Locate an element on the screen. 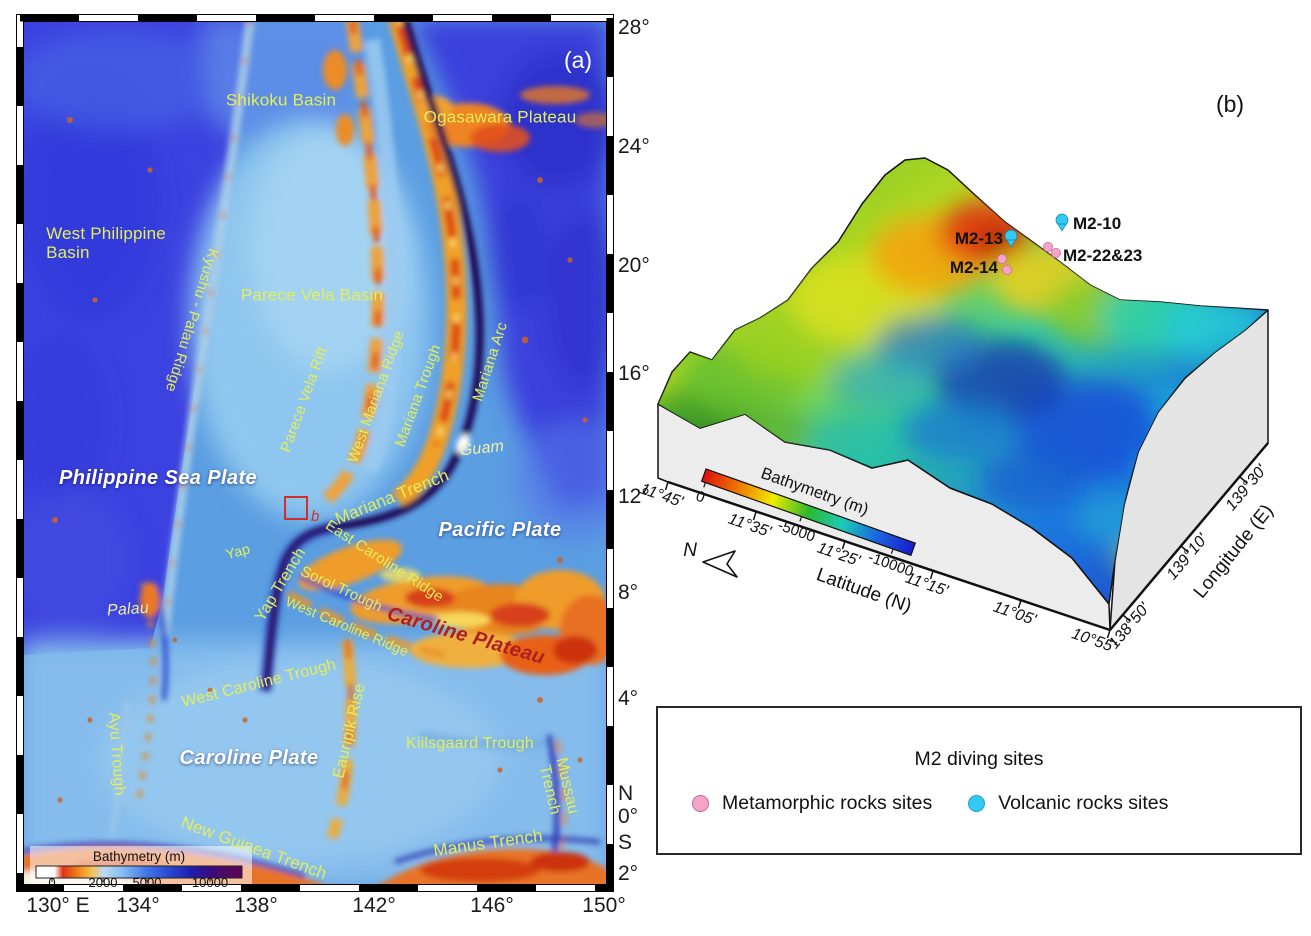 This screenshot has height=936, width=1311. legend-item-metamorphic: Metamorphic rocks sites is located at coordinates (812, 803).